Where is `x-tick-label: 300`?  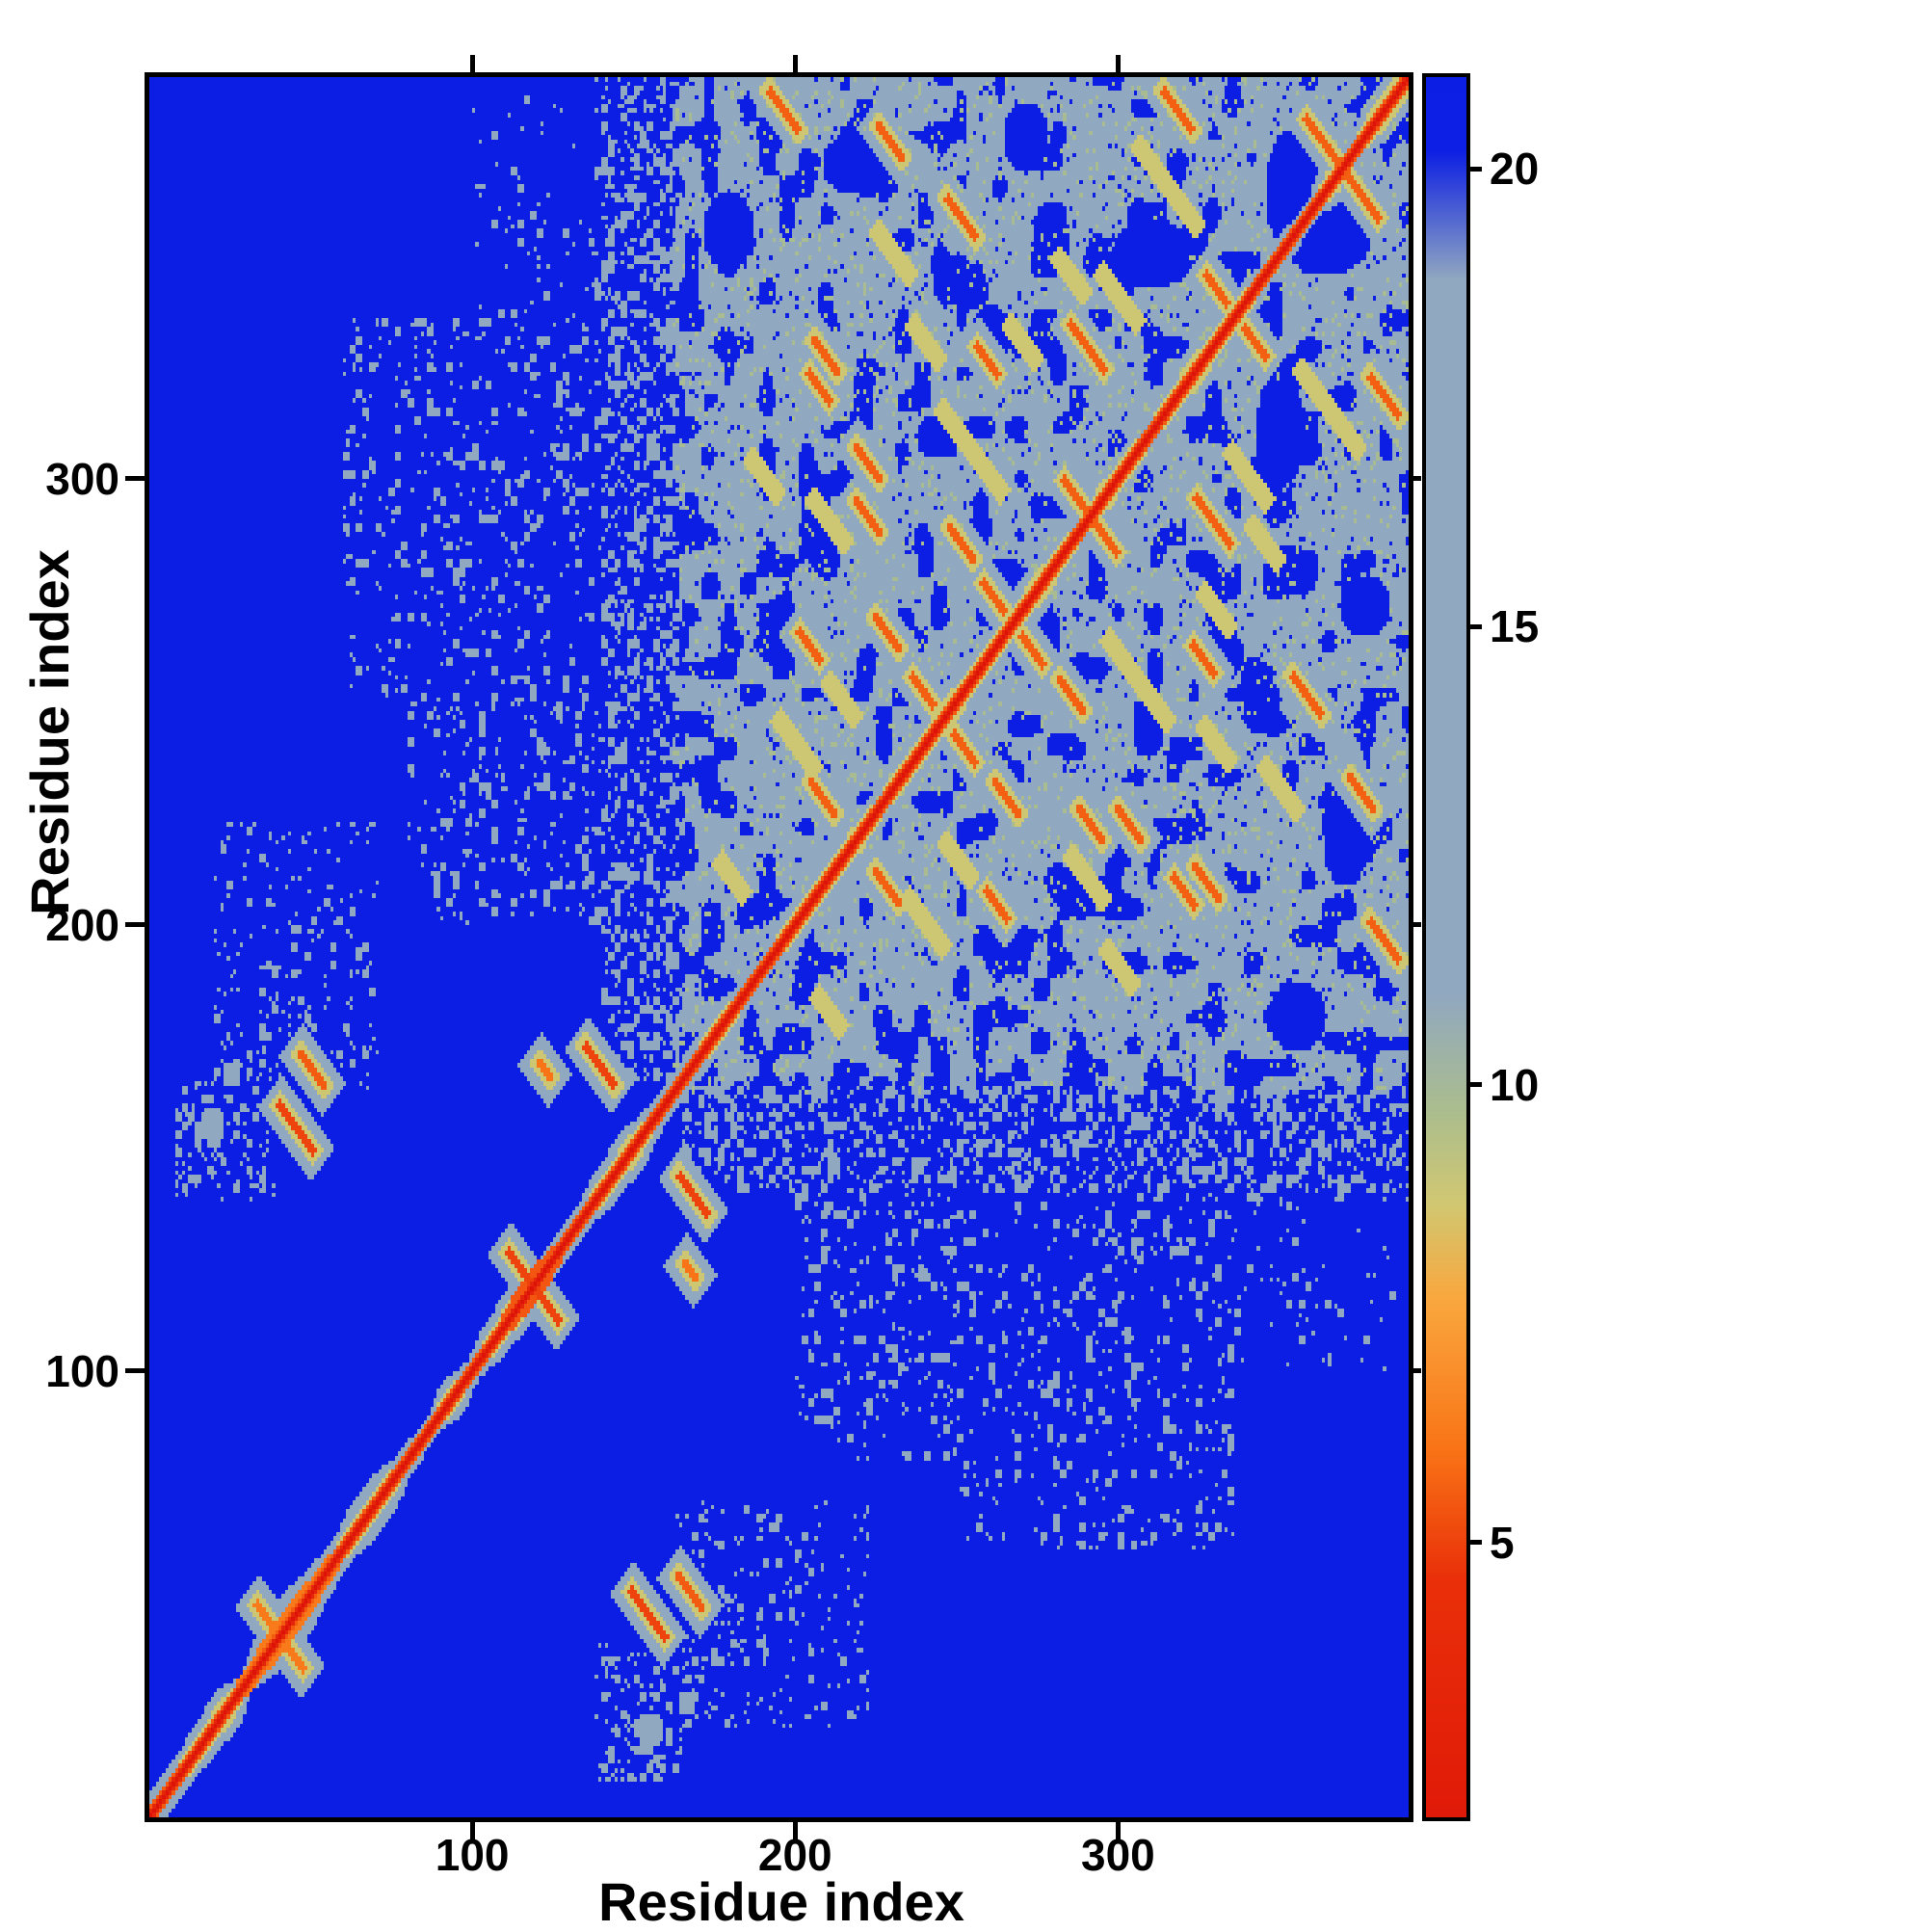
x-tick-label: 300 is located at coordinates (1118, 1855).